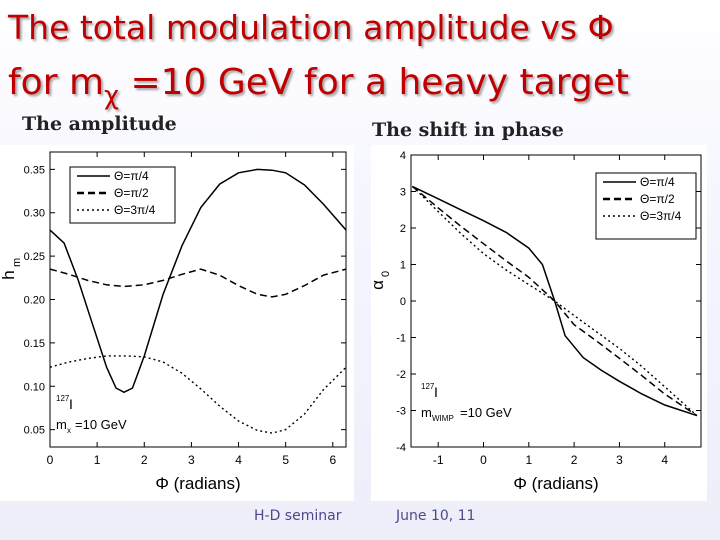 The image size is (720, 540). I want to click on footer-date: June 10, 11, so click(436, 516).